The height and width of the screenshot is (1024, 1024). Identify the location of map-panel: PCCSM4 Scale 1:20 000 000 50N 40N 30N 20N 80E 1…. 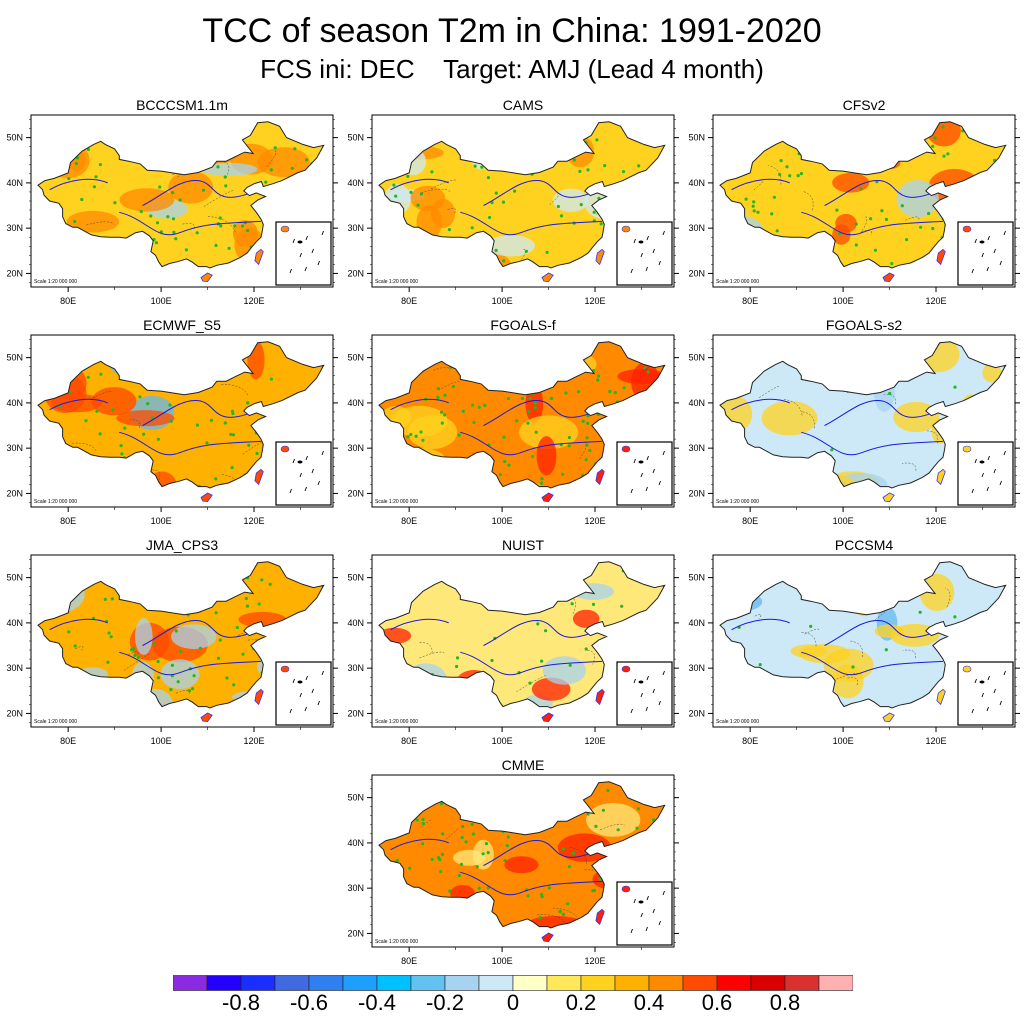
(853, 645).